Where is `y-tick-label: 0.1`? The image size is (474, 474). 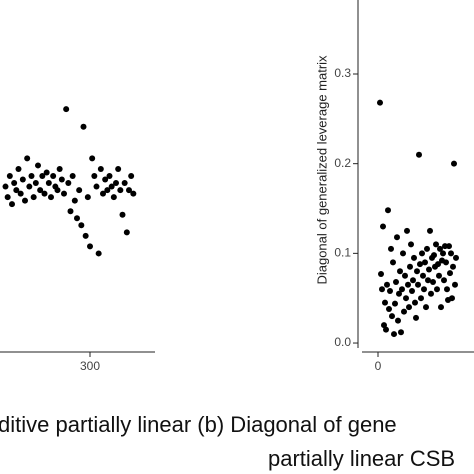 y-tick-label: 0.1 is located at coordinates (342, 253).